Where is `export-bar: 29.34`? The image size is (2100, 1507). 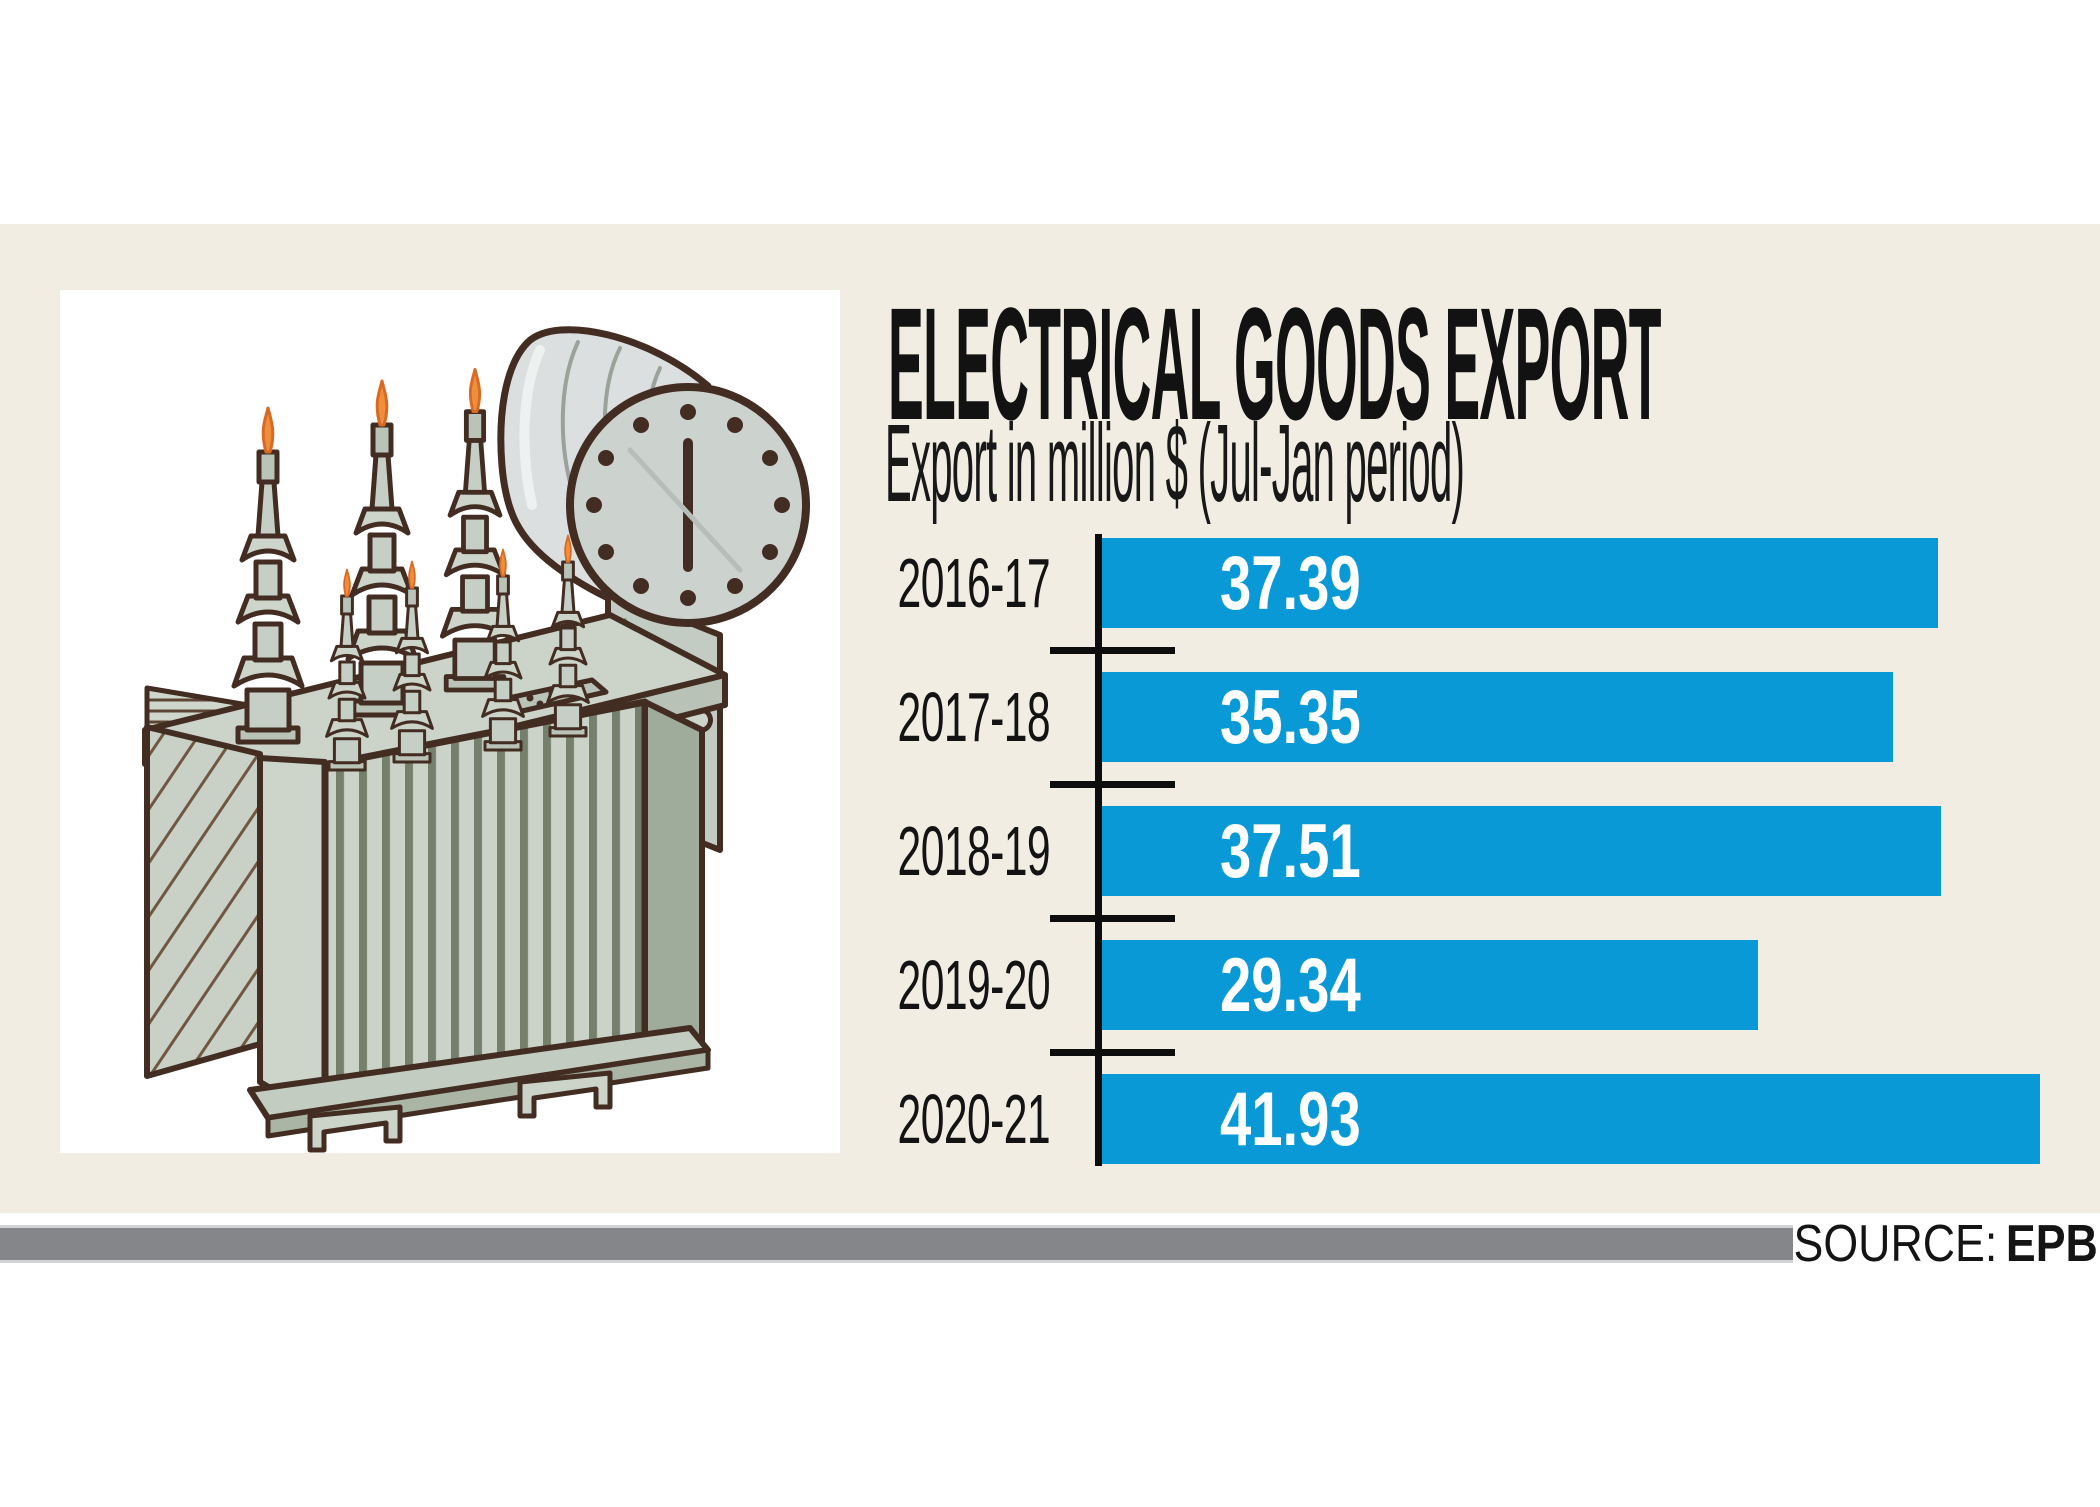 export-bar: 29.34 is located at coordinates (1430, 985).